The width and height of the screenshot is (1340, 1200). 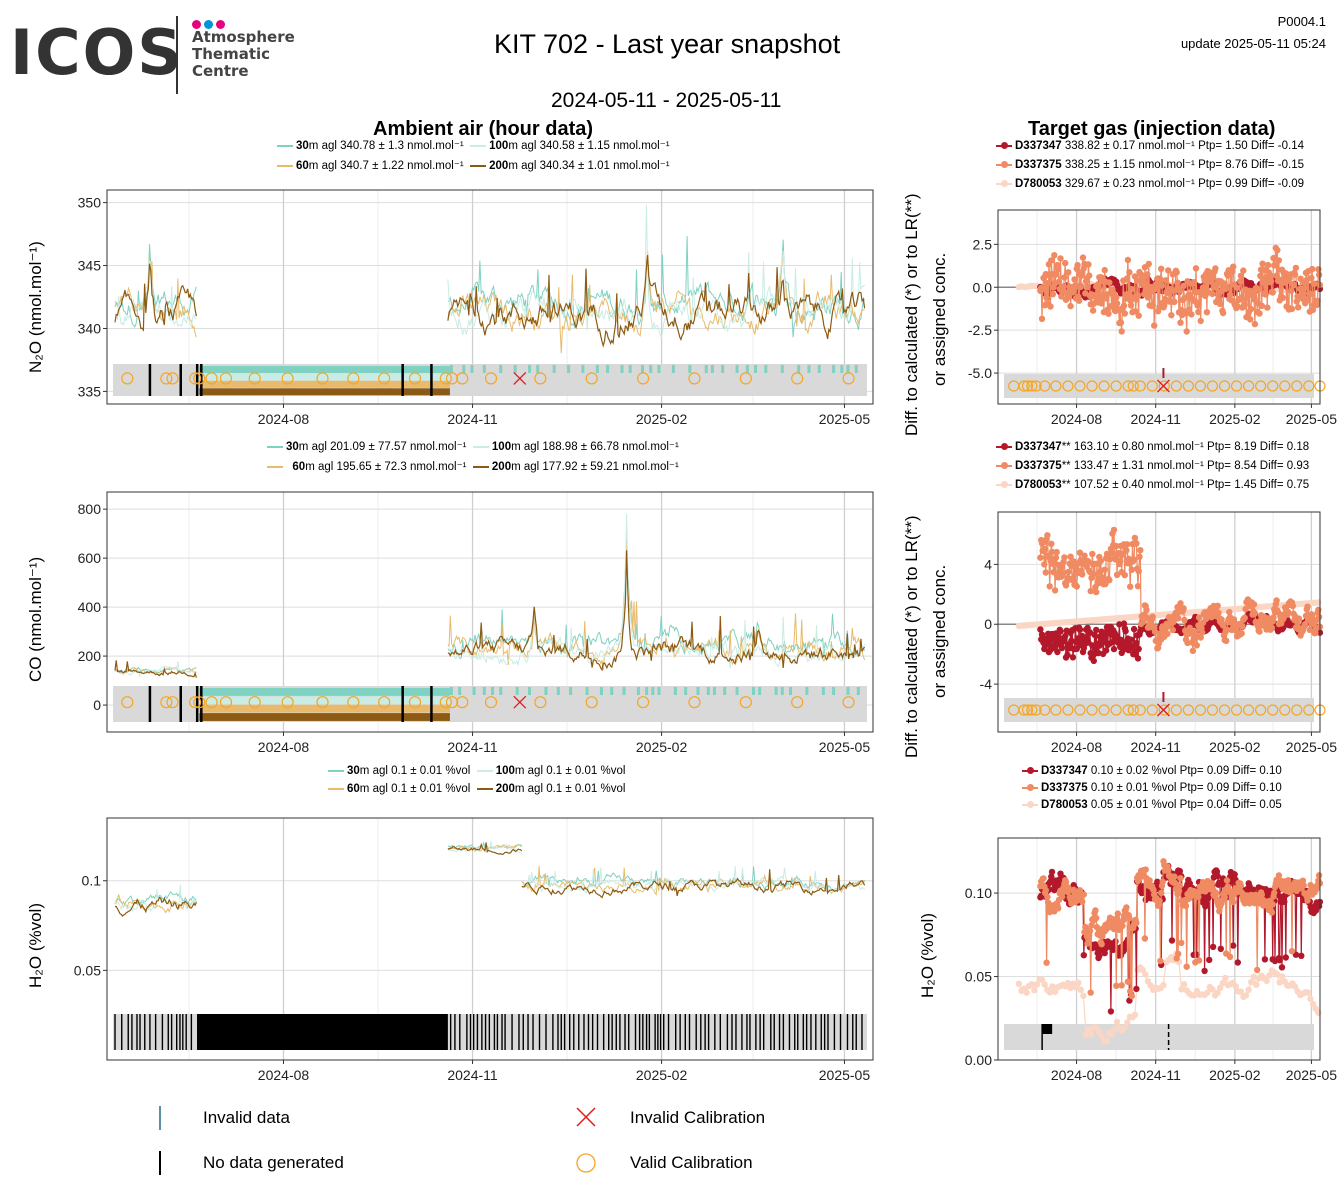 What do you see at coordinates (1158, 633) in the screenshot?
I see `co_target-panel: -4 0 4 2024-08 2024-11 2025-02 2025-05` at bounding box center [1158, 633].